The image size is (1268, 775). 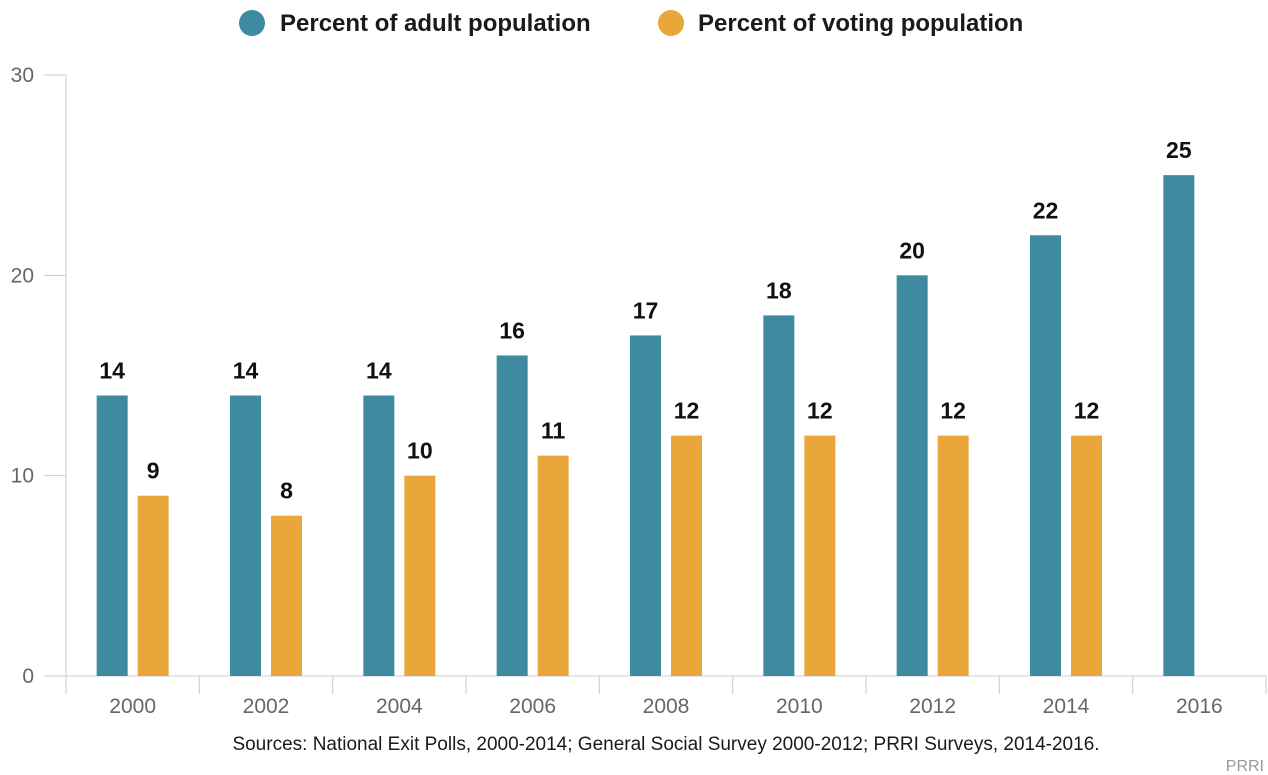 What do you see at coordinates (953, 411) in the screenshot?
I see `data-label-series-2-2012: 12` at bounding box center [953, 411].